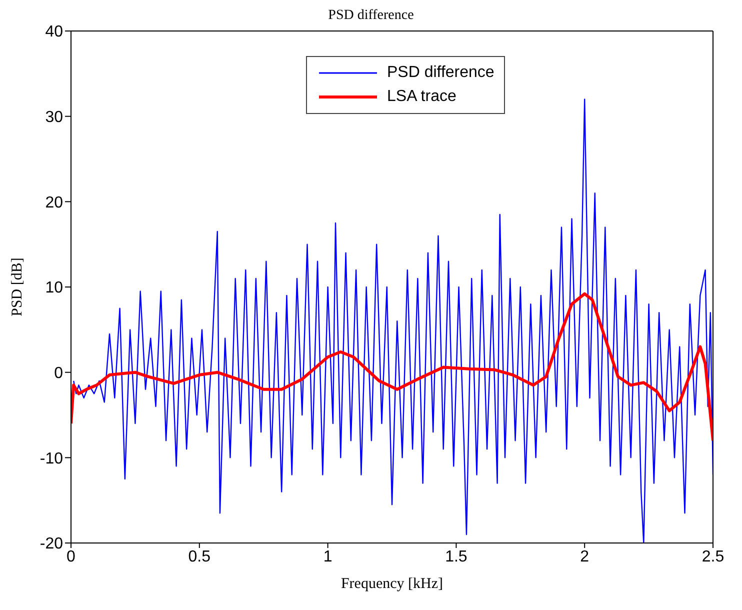  I want to click on legend-label: LSA trace, so click(421, 97).